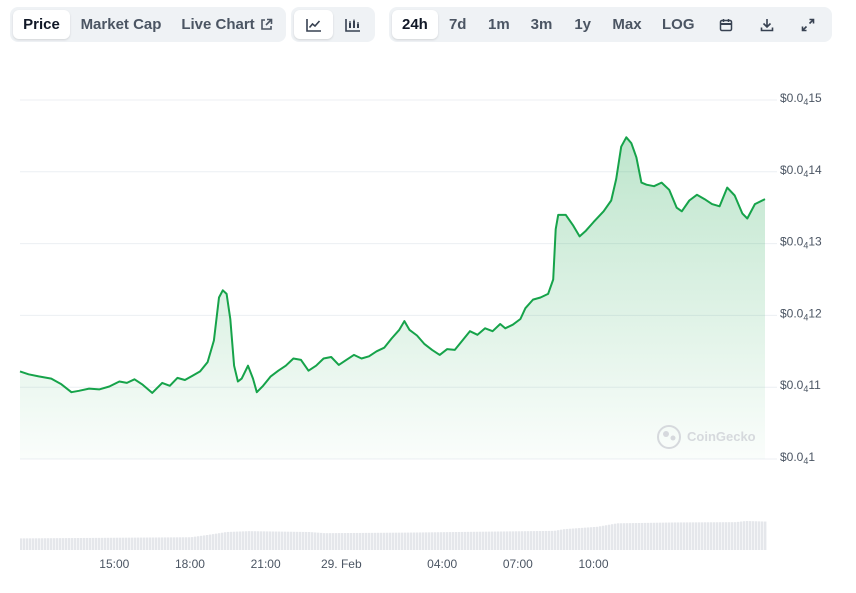 Image resolution: width=856 pixels, height=593 pixels. I want to click on download-button, so click(766, 24).